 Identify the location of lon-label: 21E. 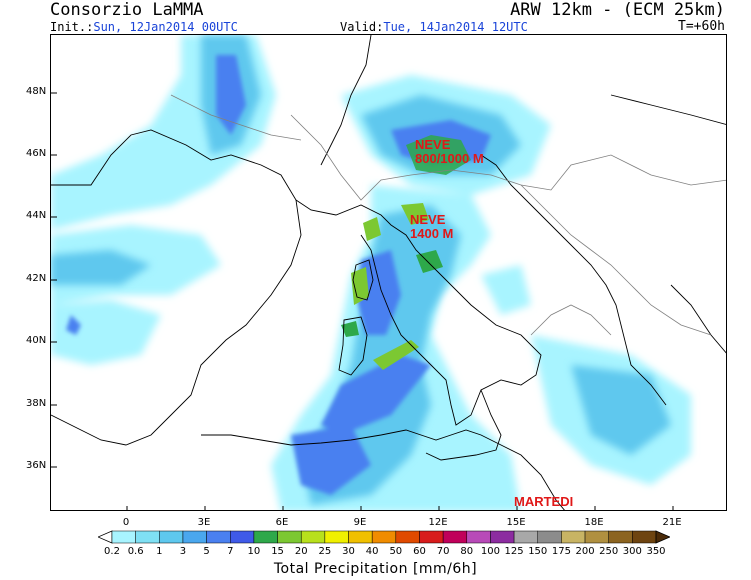
(672, 522).